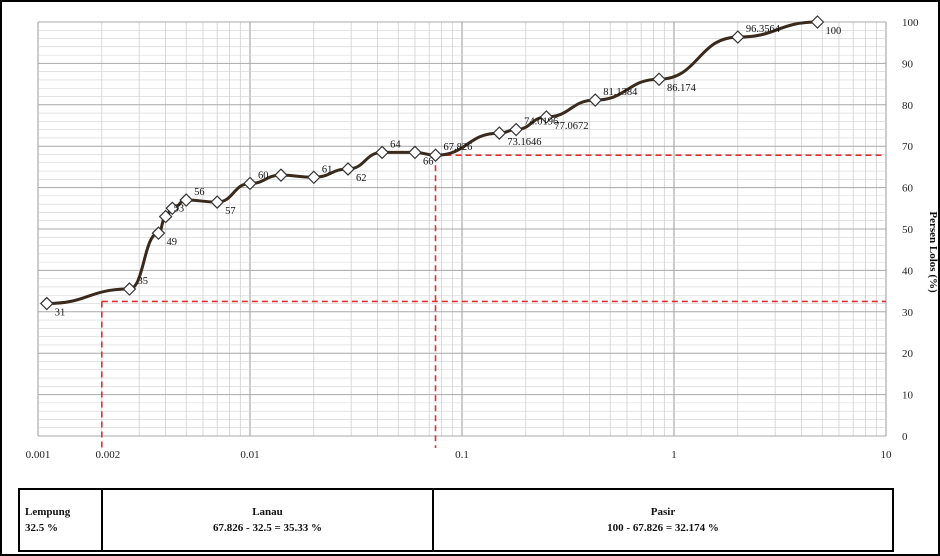 The height and width of the screenshot is (556, 940). I want to click on data-point-label: 67.826, so click(458, 147).